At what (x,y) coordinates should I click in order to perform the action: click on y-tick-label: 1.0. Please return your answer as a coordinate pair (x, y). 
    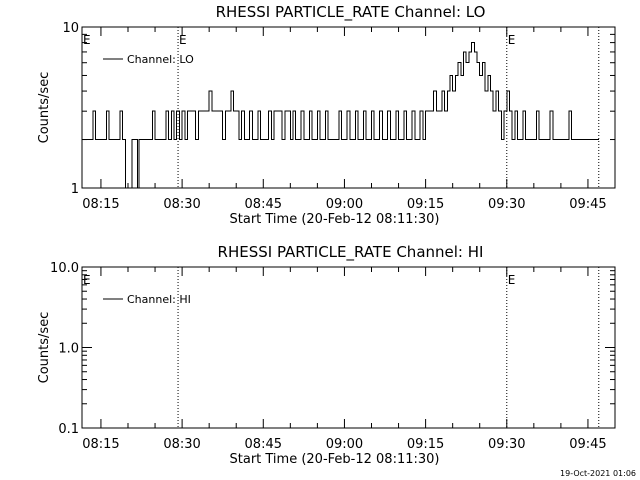
    Looking at the image, I should click on (68, 349).